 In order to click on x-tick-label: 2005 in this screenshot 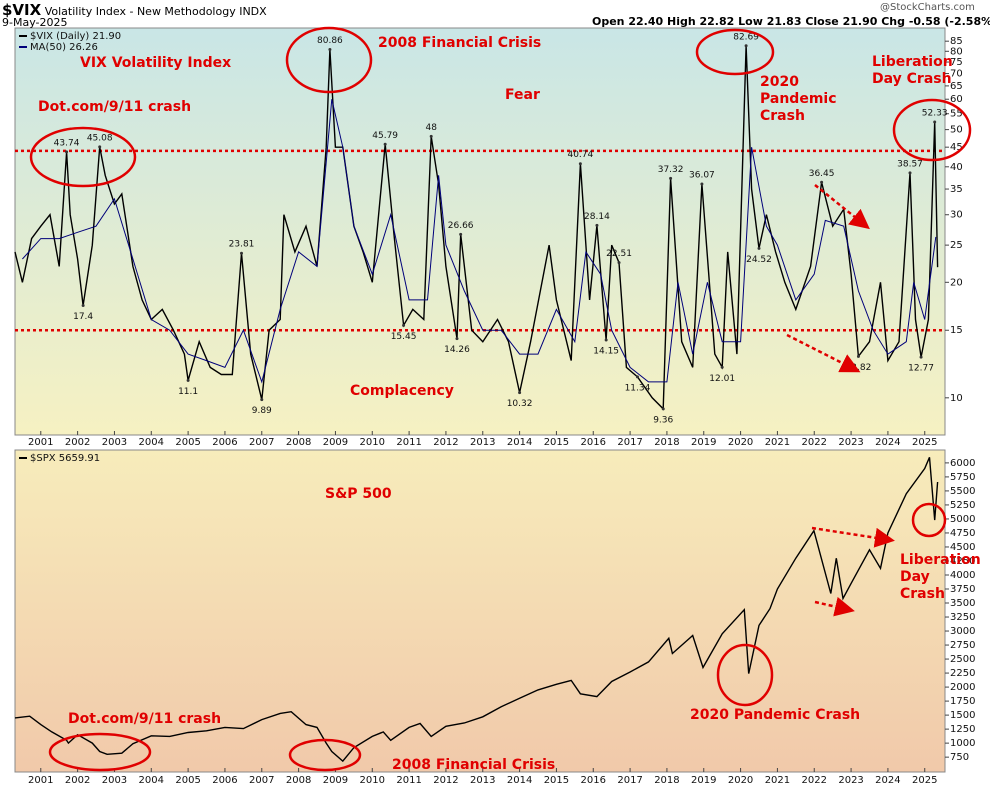, I will do `click(187, 442)`.